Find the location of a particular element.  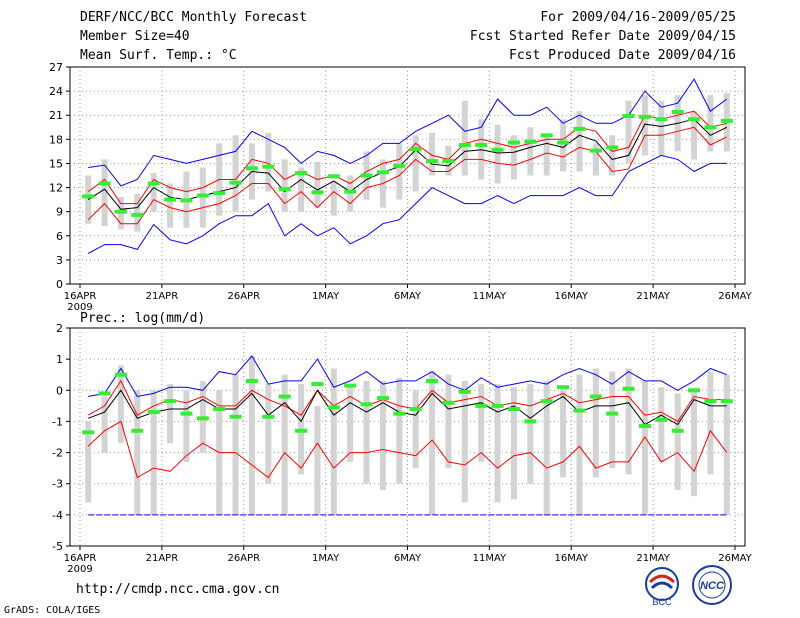

prec-y-tick-label: -1 is located at coordinates (57, 421).